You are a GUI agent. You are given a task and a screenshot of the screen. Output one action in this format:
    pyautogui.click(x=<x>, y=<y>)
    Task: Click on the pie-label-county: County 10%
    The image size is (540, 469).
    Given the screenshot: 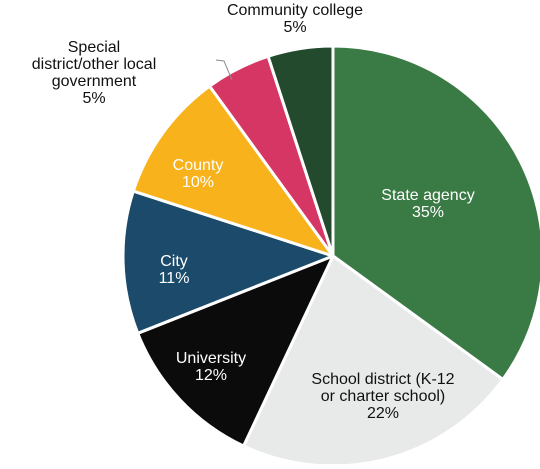 What is the action you would take?
    pyautogui.click(x=198, y=174)
    